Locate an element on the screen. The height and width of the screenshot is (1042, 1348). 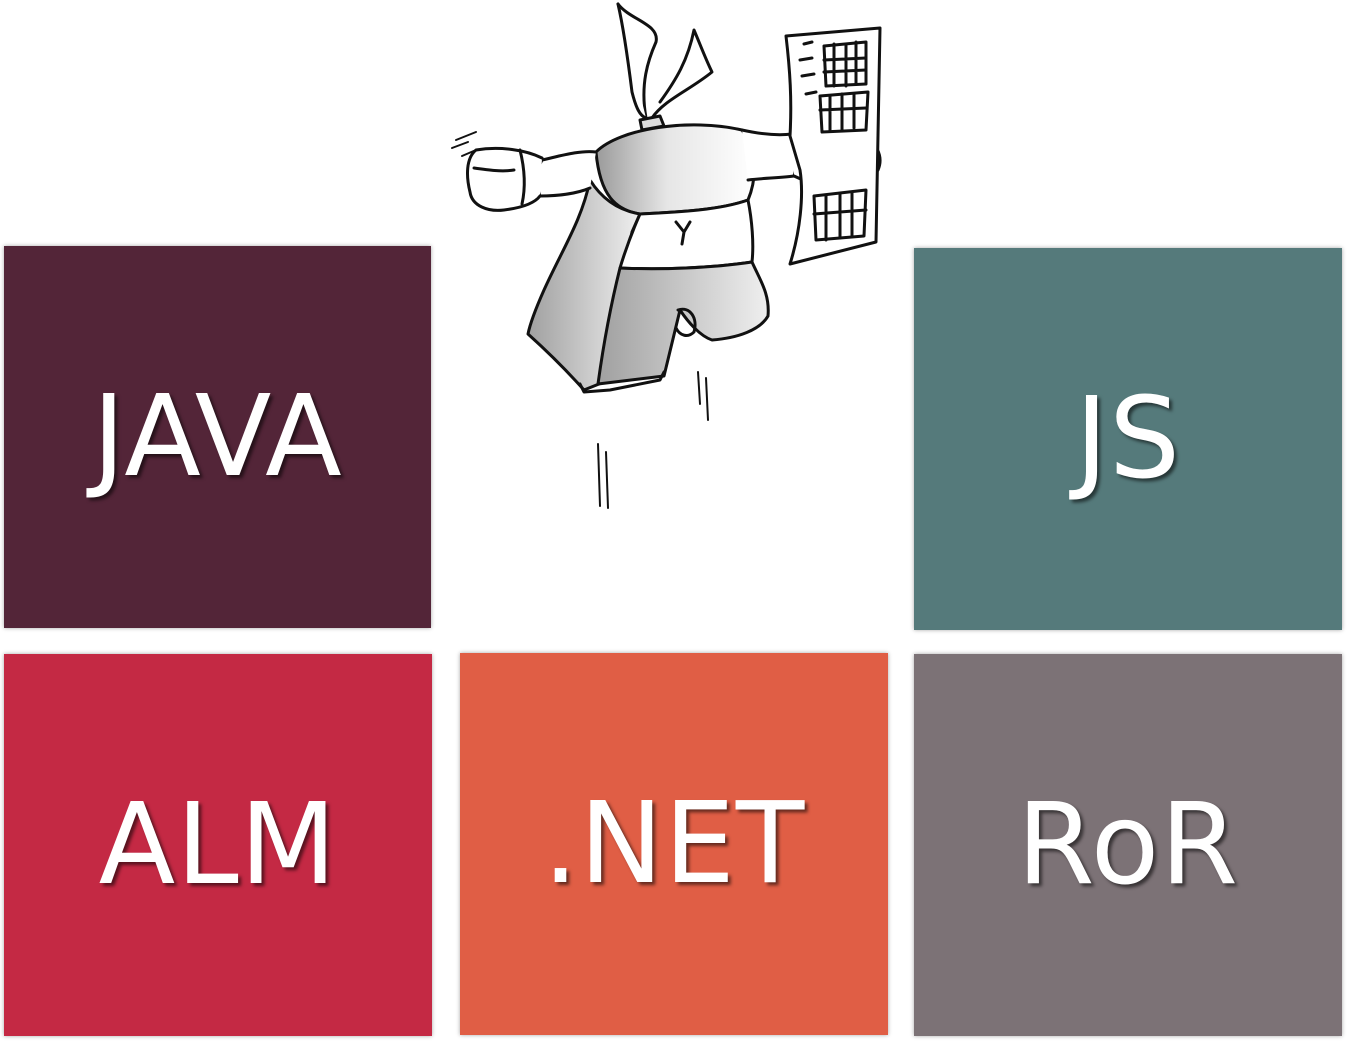
tile-ror-label: RoR is located at coordinates (1128, 845).